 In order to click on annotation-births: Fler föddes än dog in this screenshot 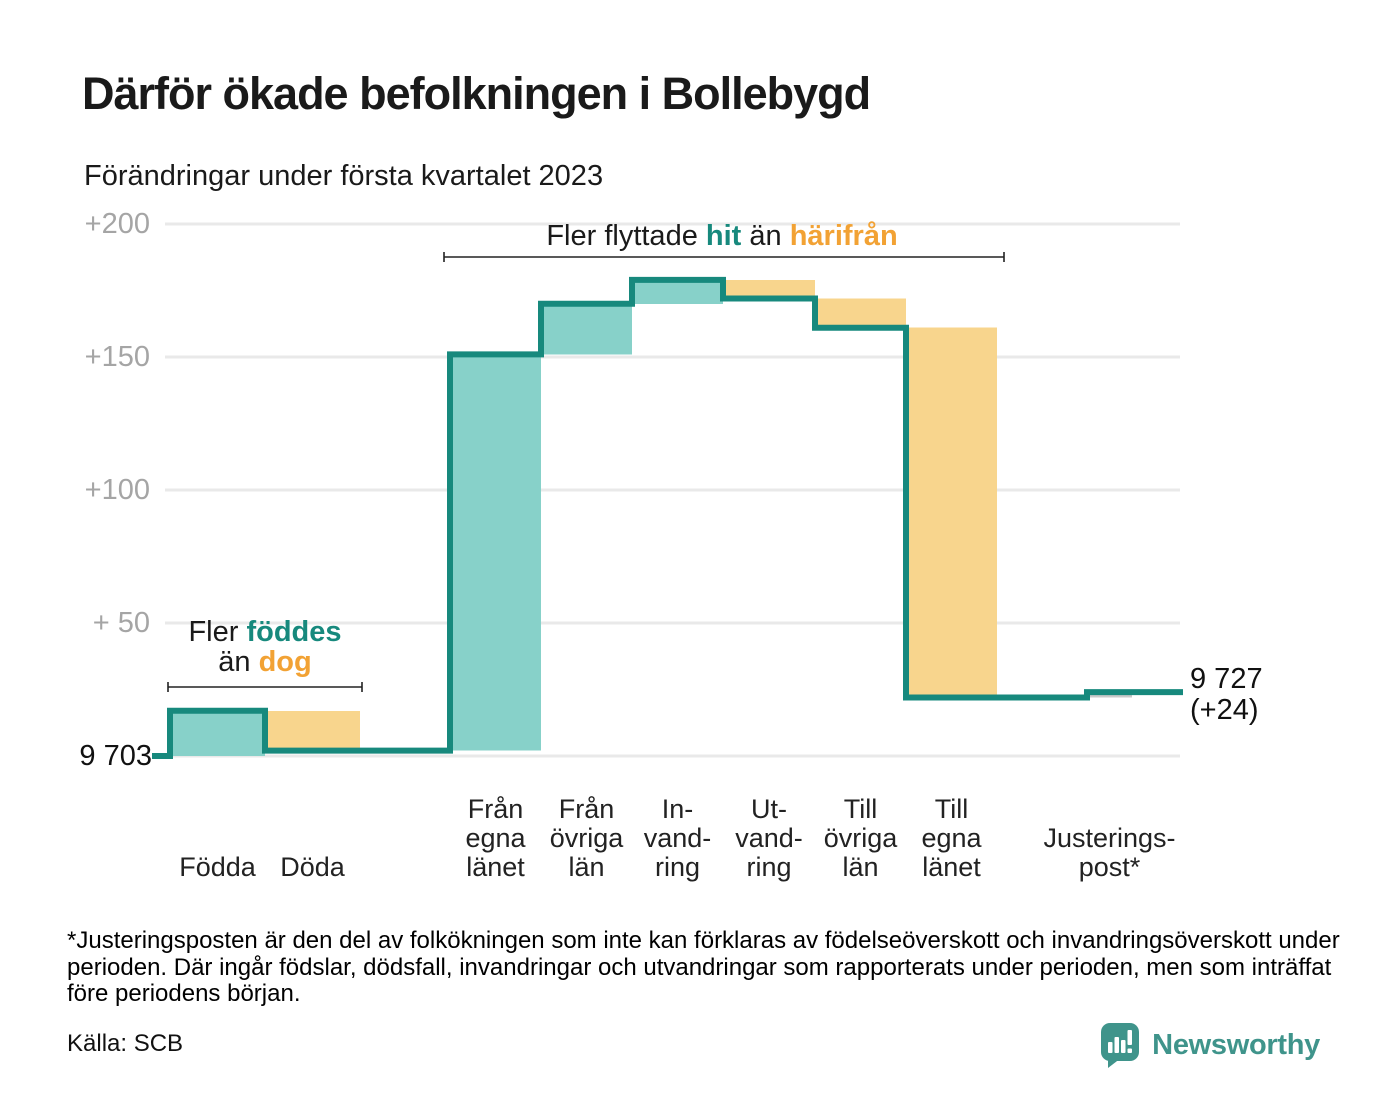, I will do `click(265, 647)`.